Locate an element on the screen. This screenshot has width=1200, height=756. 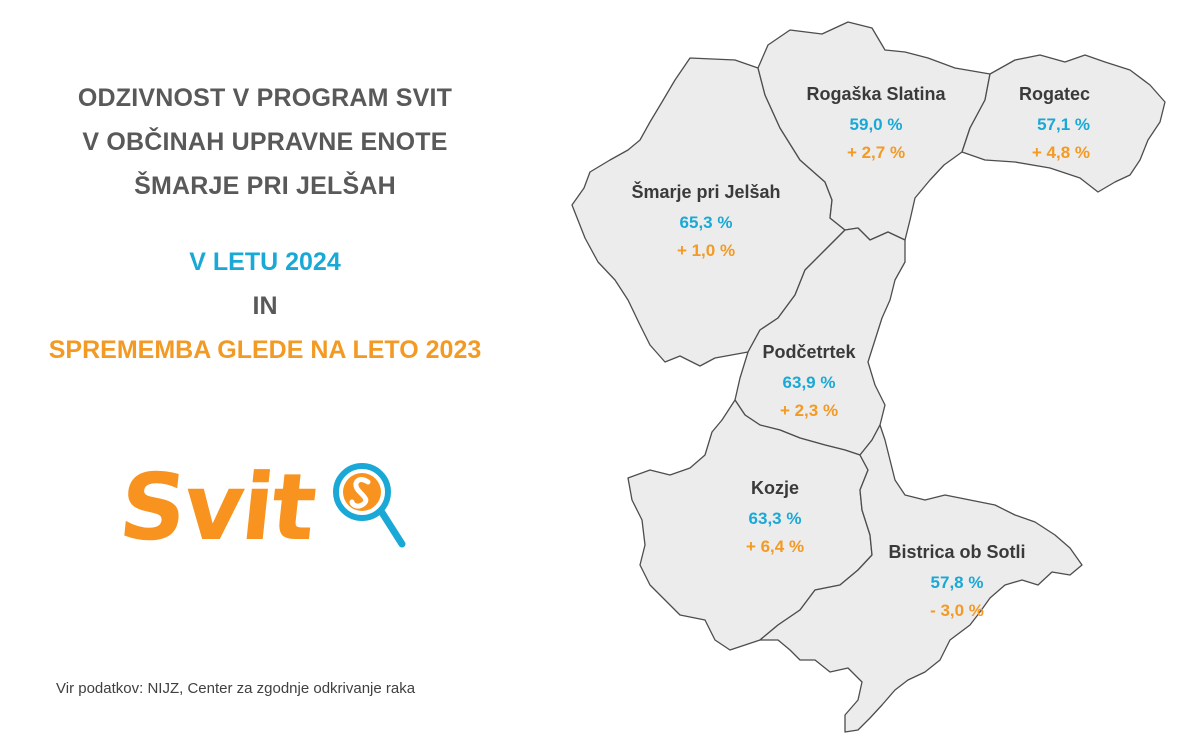
region-value: 59,0 % is located at coordinates (876, 124).